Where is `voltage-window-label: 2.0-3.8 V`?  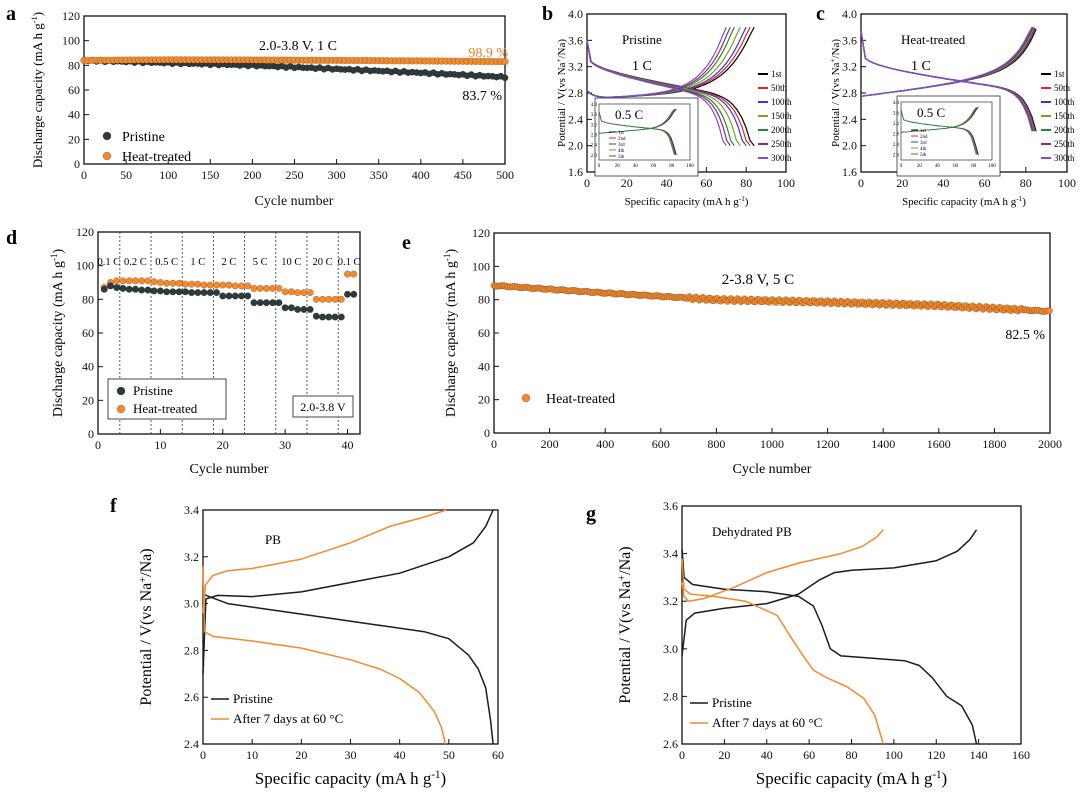
voltage-window-label: 2.0-3.8 V is located at coordinates (323, 407).